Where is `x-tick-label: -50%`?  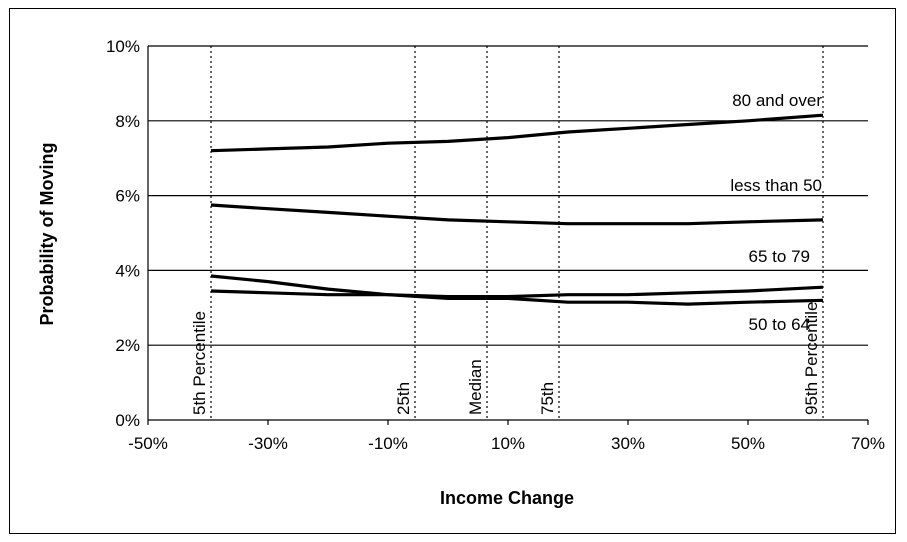
x-tick-label: -50% is located at coordinates (148, 443).